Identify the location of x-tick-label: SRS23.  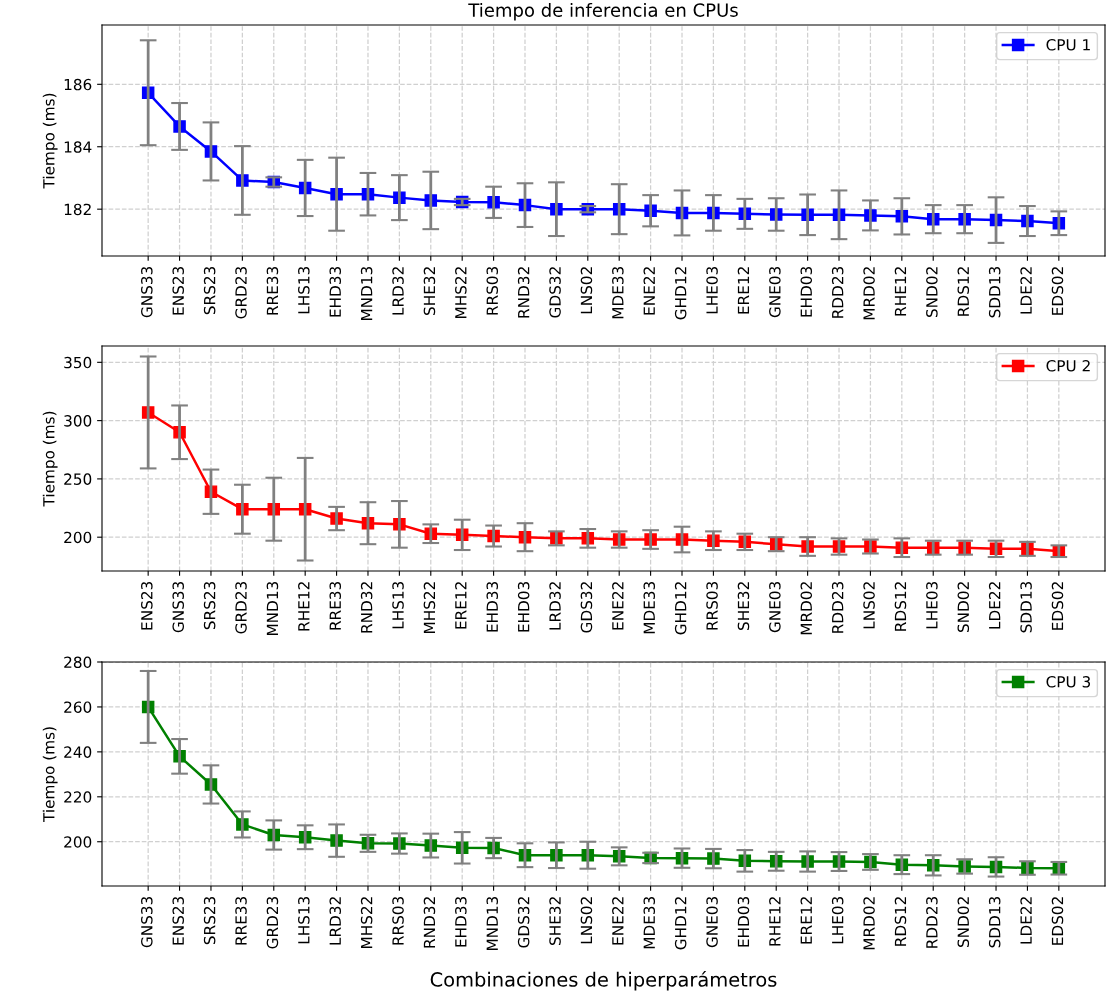
(209, 605).